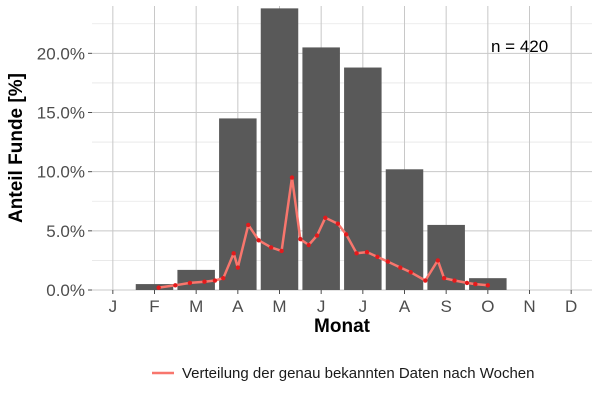  I want to click on x-axis-title: Monat, so click(342, 326).